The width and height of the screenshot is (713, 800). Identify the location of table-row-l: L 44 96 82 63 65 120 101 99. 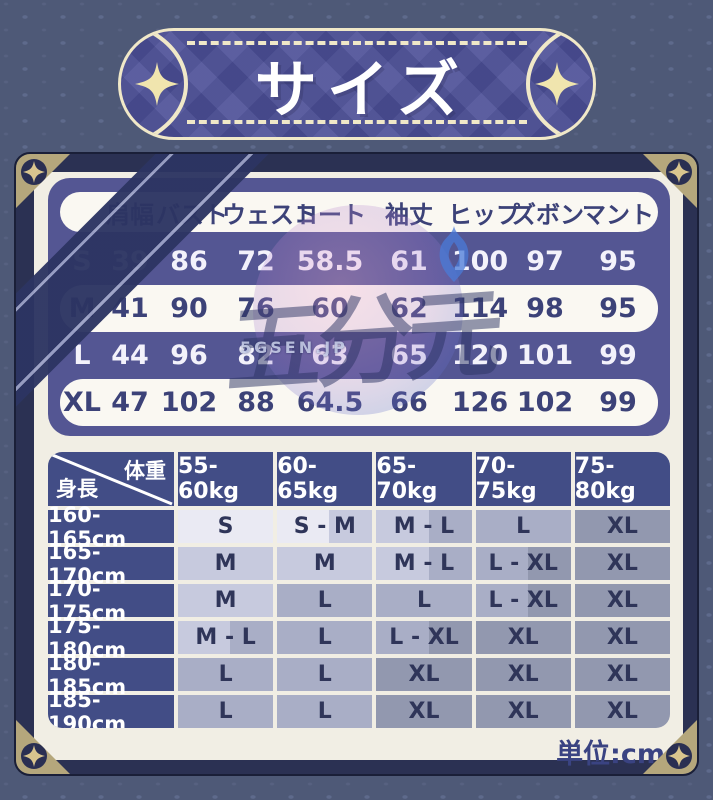
(359, 355).